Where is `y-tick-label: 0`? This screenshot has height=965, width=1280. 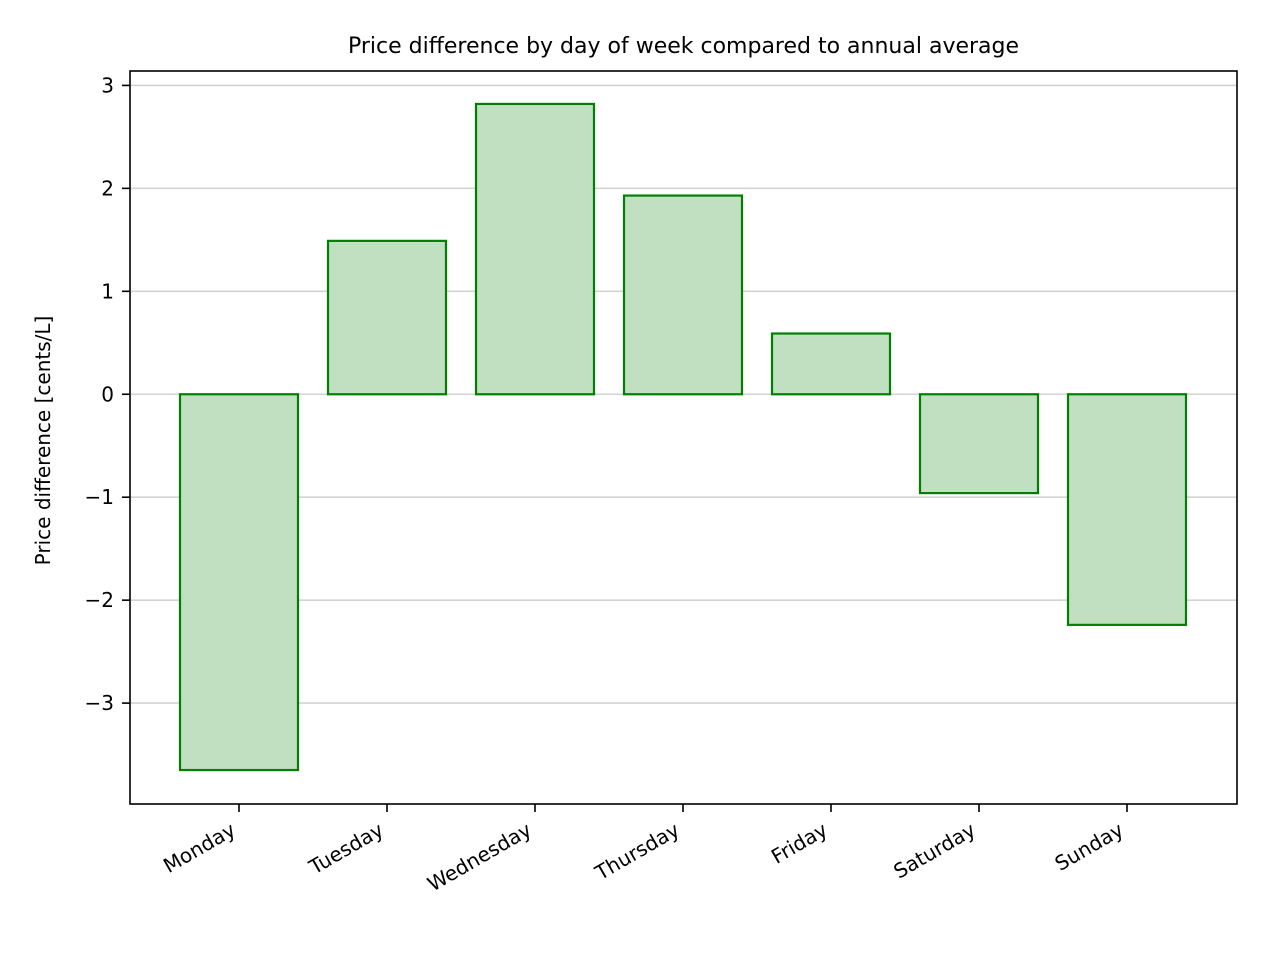 y-tick-label: 0 is located at coordinates (107, 394).